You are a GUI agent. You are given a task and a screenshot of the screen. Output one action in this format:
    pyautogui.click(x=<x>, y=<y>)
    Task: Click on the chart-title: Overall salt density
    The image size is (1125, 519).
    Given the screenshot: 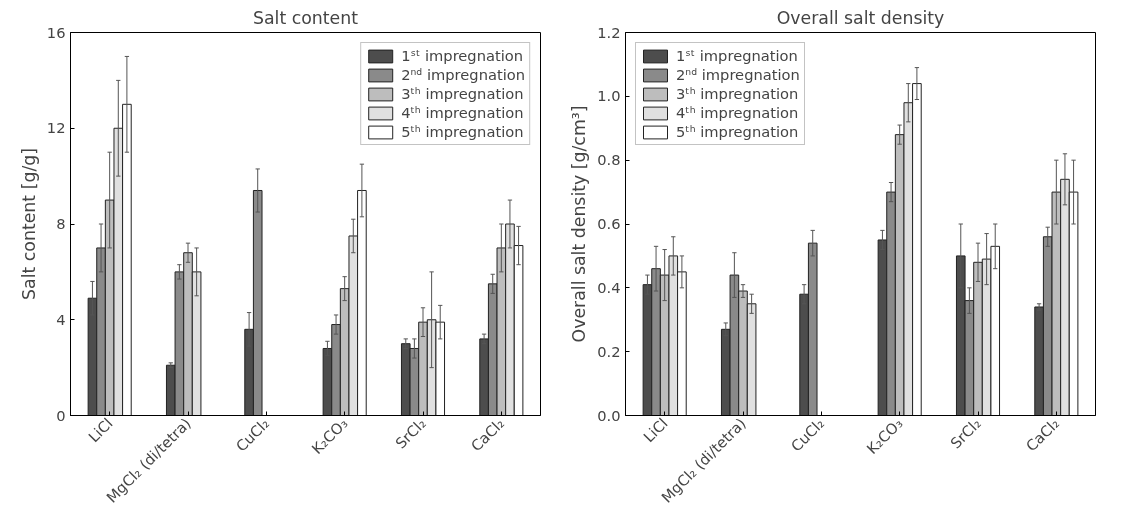 What is the action you would take?
    pyautogui.click(x=860, y=17)
    